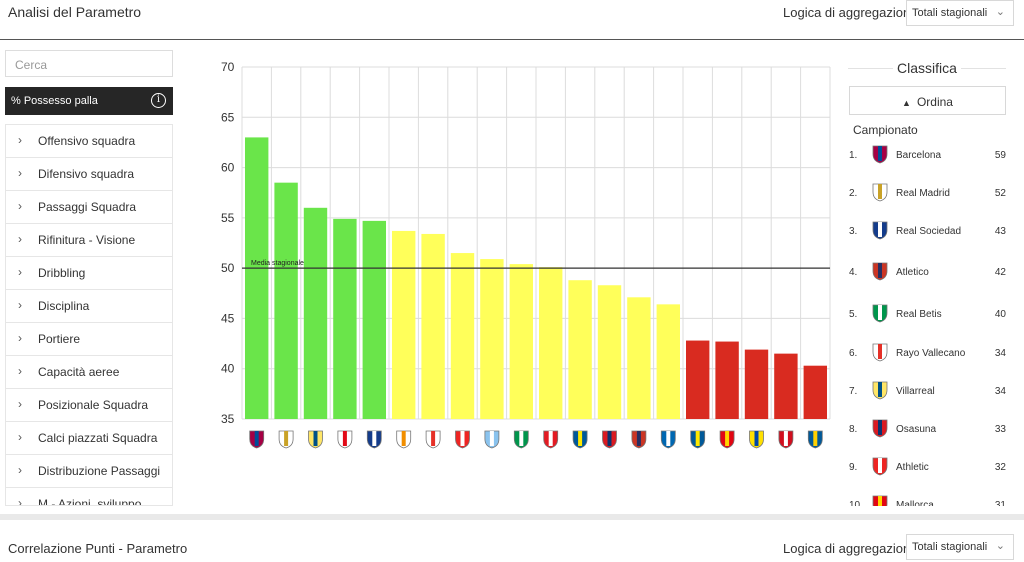  I want to click on ranking-row: 1. Barcelona 59, so click(929, 155).